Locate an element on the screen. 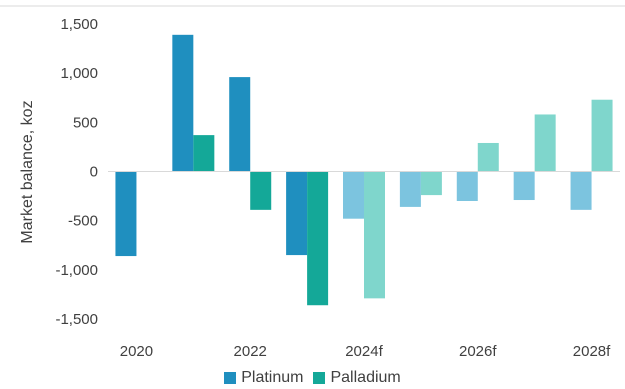  x-tick-label: 2026f is located at coordinates (478, 351).